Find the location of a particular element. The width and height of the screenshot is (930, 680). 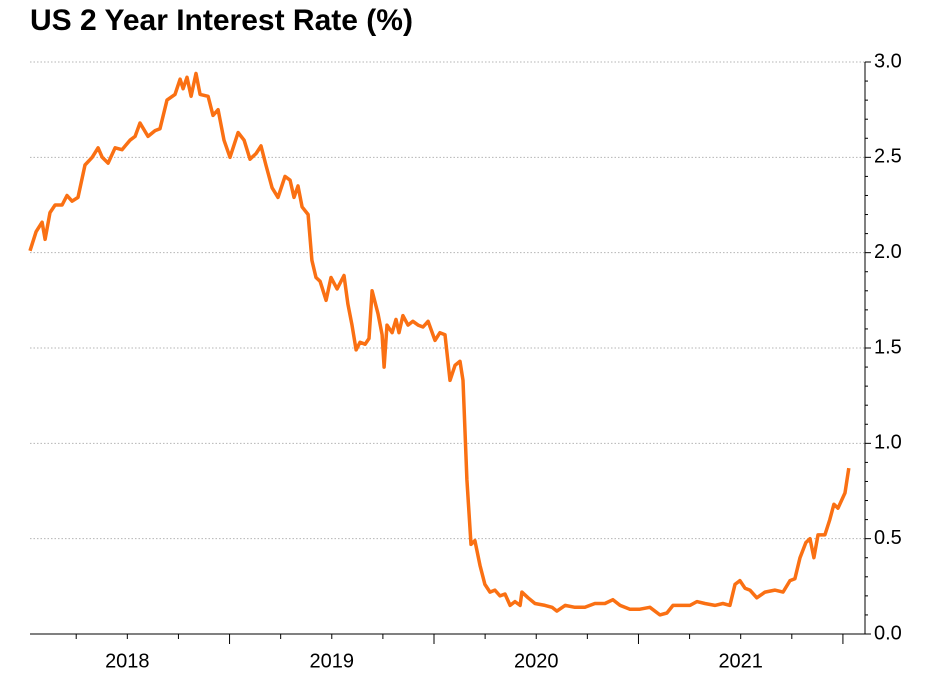

x-tick-label: 2020 is located at coordinates (536, 661).